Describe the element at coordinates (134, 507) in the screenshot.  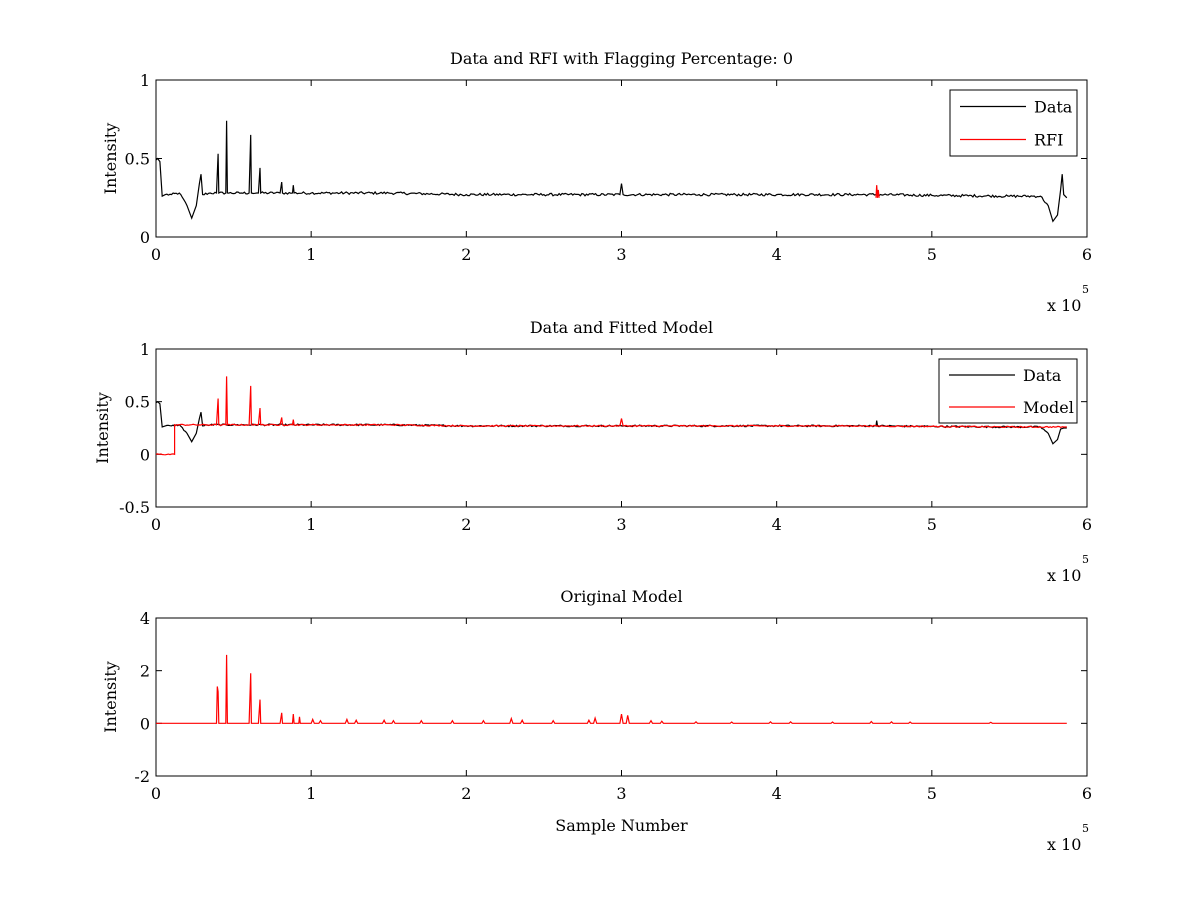
I see `y-tick-label: -0.5` at that location.